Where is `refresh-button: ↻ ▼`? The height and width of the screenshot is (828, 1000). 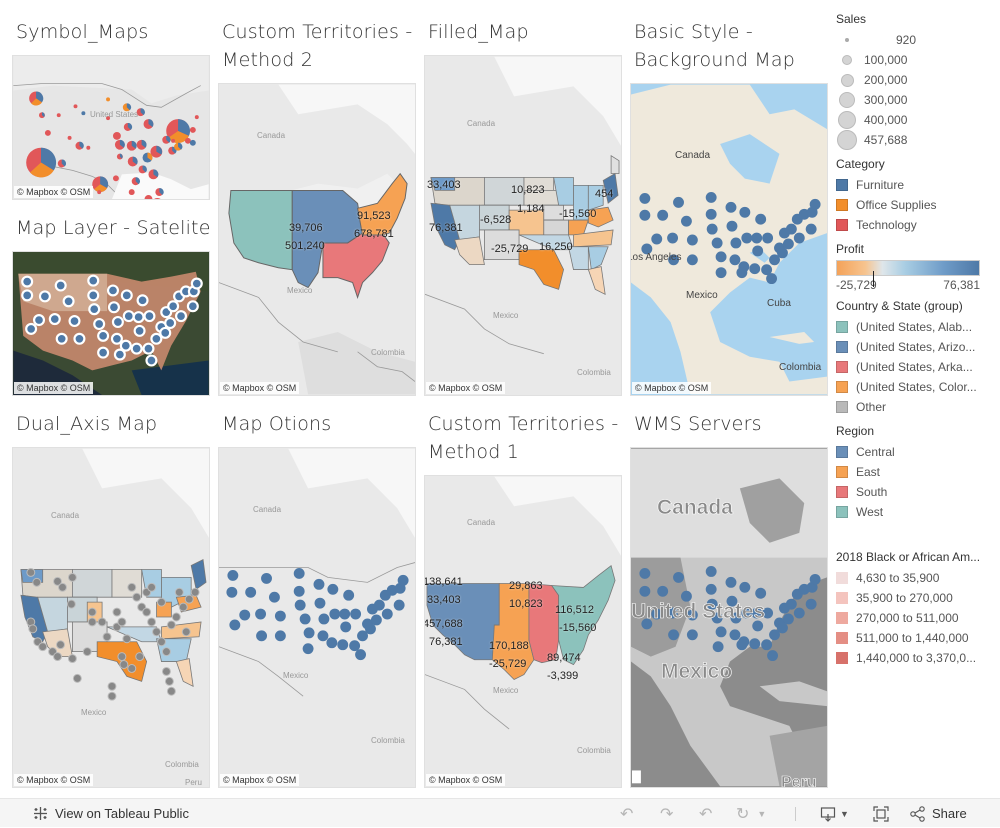
refresh-button: ↻ ▼ is located at coordinates (751, 813).